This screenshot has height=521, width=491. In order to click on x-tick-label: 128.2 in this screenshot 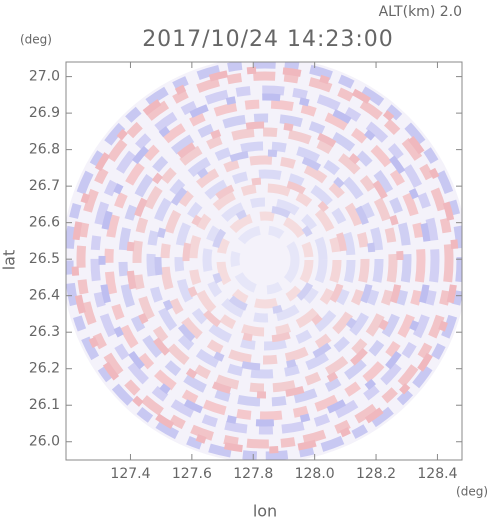, I will do `click(376, 474)`.